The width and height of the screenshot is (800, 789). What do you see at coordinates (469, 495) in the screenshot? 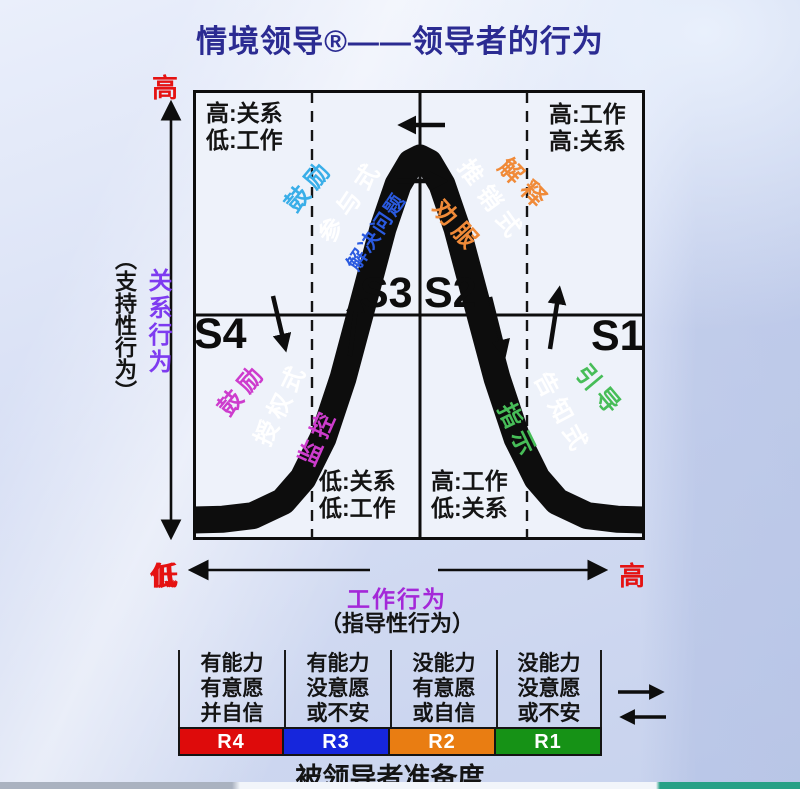
I see `quadrant-note-bottom-right: 高:工作 低:关系` at bounding box center [469, 495].